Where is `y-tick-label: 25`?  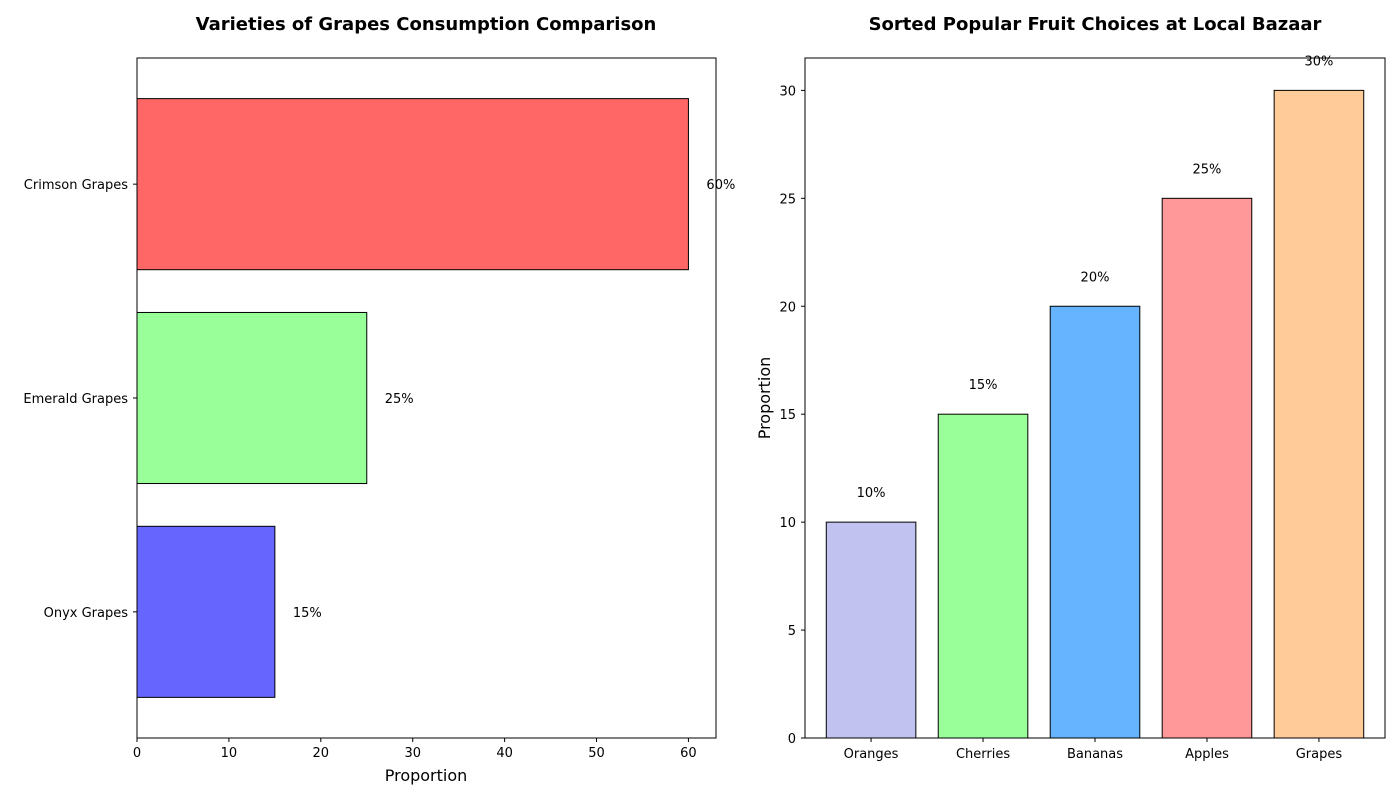 y-tick-label: 25 is located at coordinates (787, 199).